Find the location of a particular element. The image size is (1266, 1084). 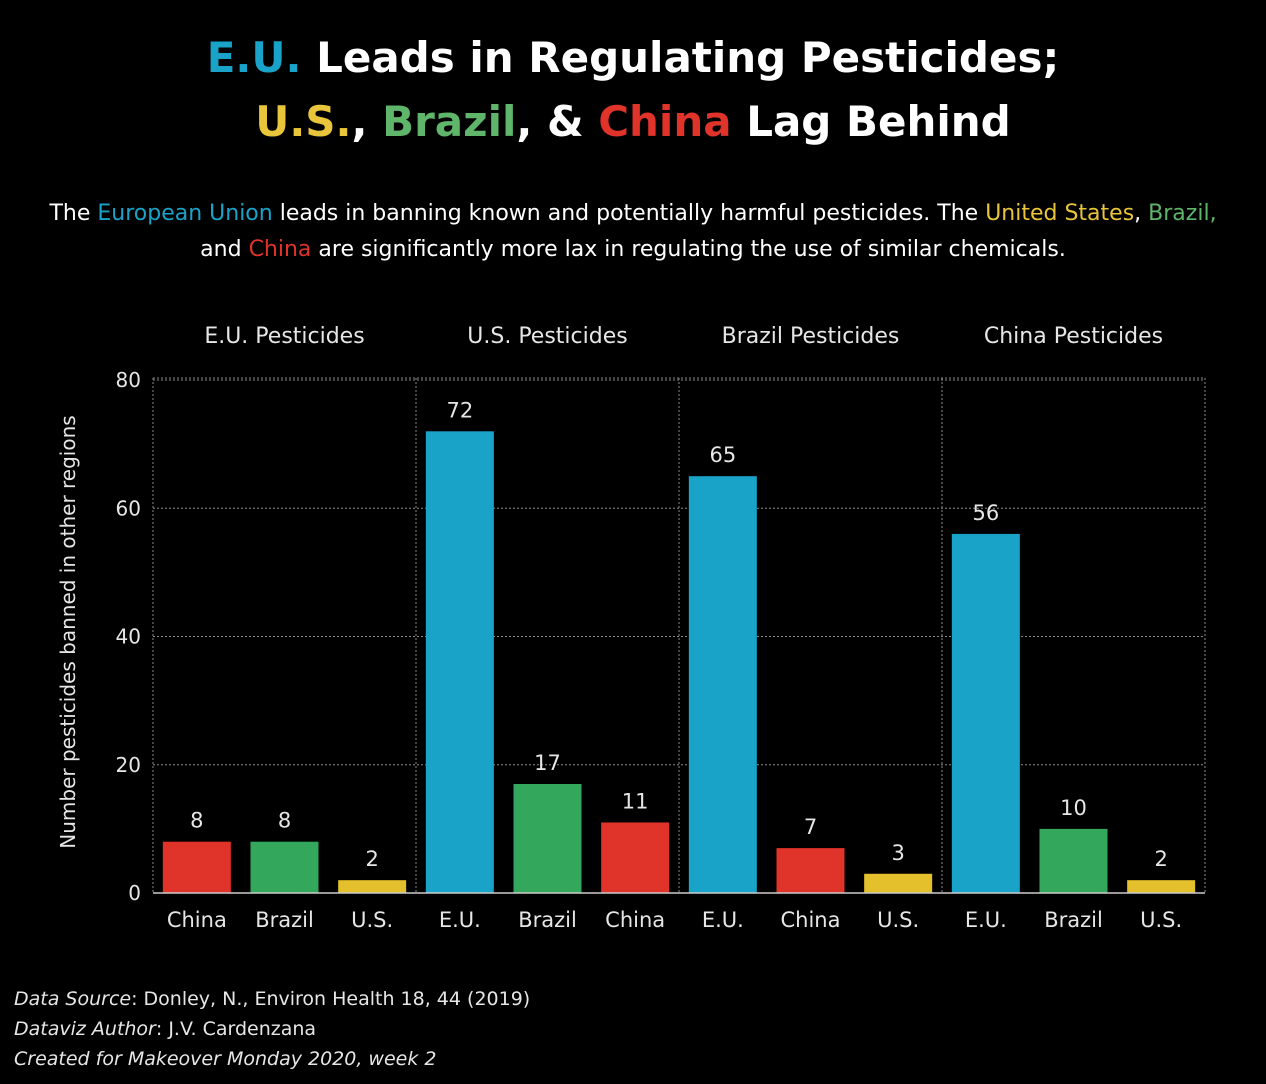

footer-created: Created for Makeover Monday 2020, week 2 is located at coordinates (272, 1059).